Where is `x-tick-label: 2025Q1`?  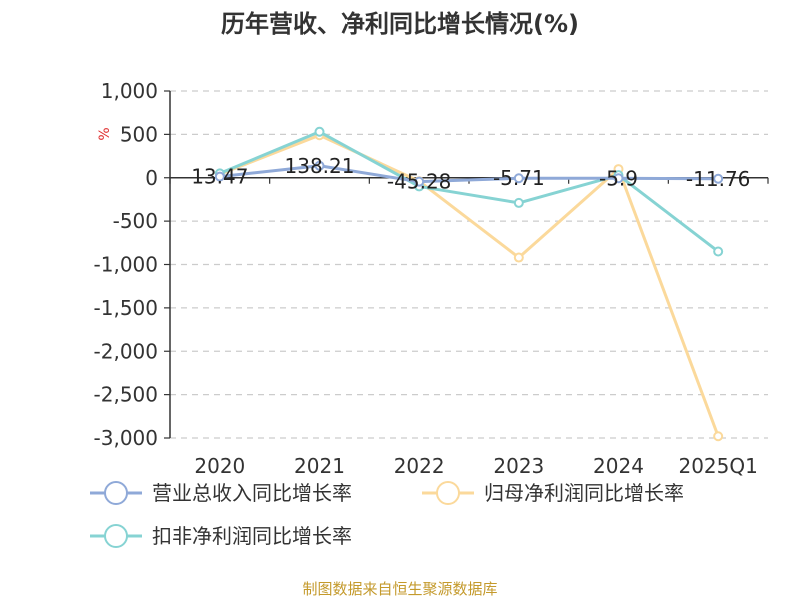 x-tick-label: 2025Q1 is located at coordinates (717, 466).